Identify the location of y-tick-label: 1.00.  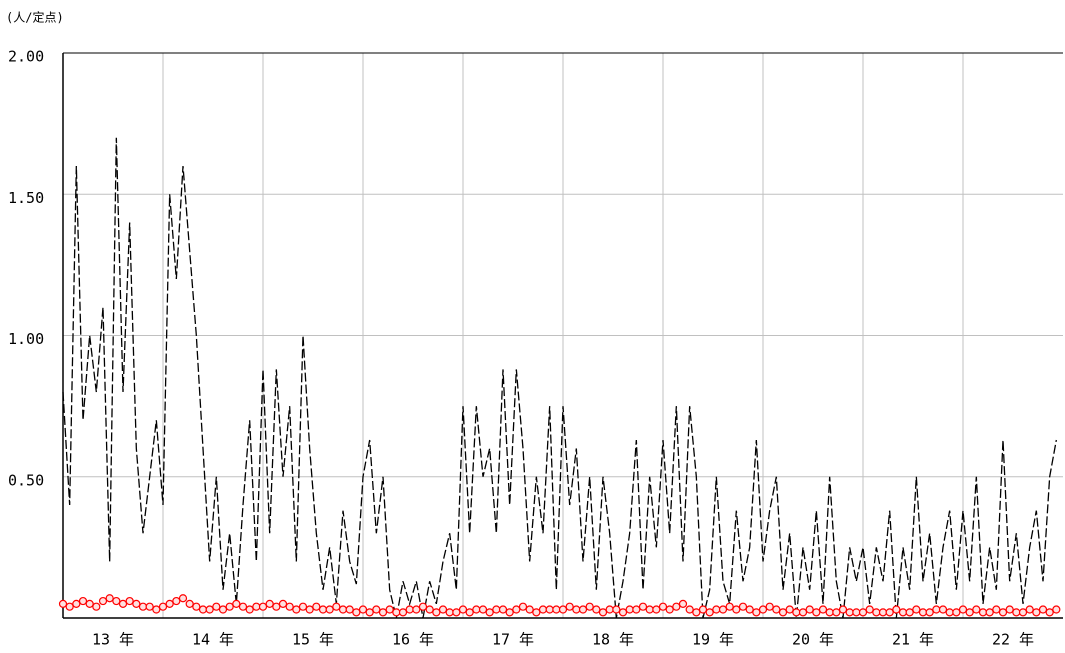
(26, 339).